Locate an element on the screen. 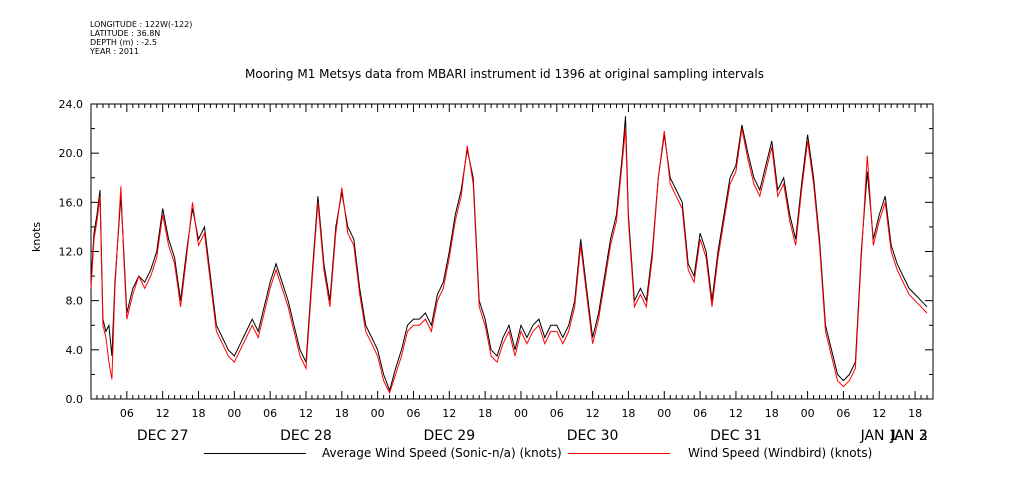 The width and height of the screenshot is (1009, 504). y-tick-label: 0.0 is located at coordinates (75, 399).